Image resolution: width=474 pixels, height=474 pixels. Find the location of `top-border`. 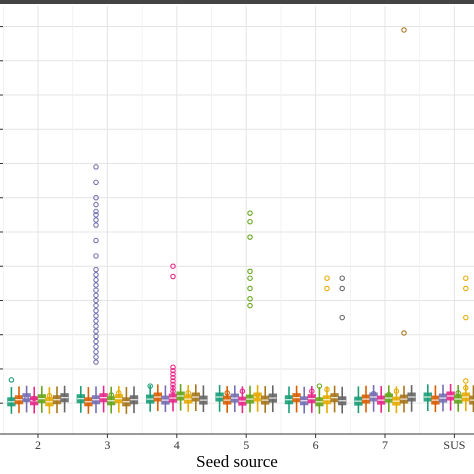

top-border is located at coordinates (237, 2).